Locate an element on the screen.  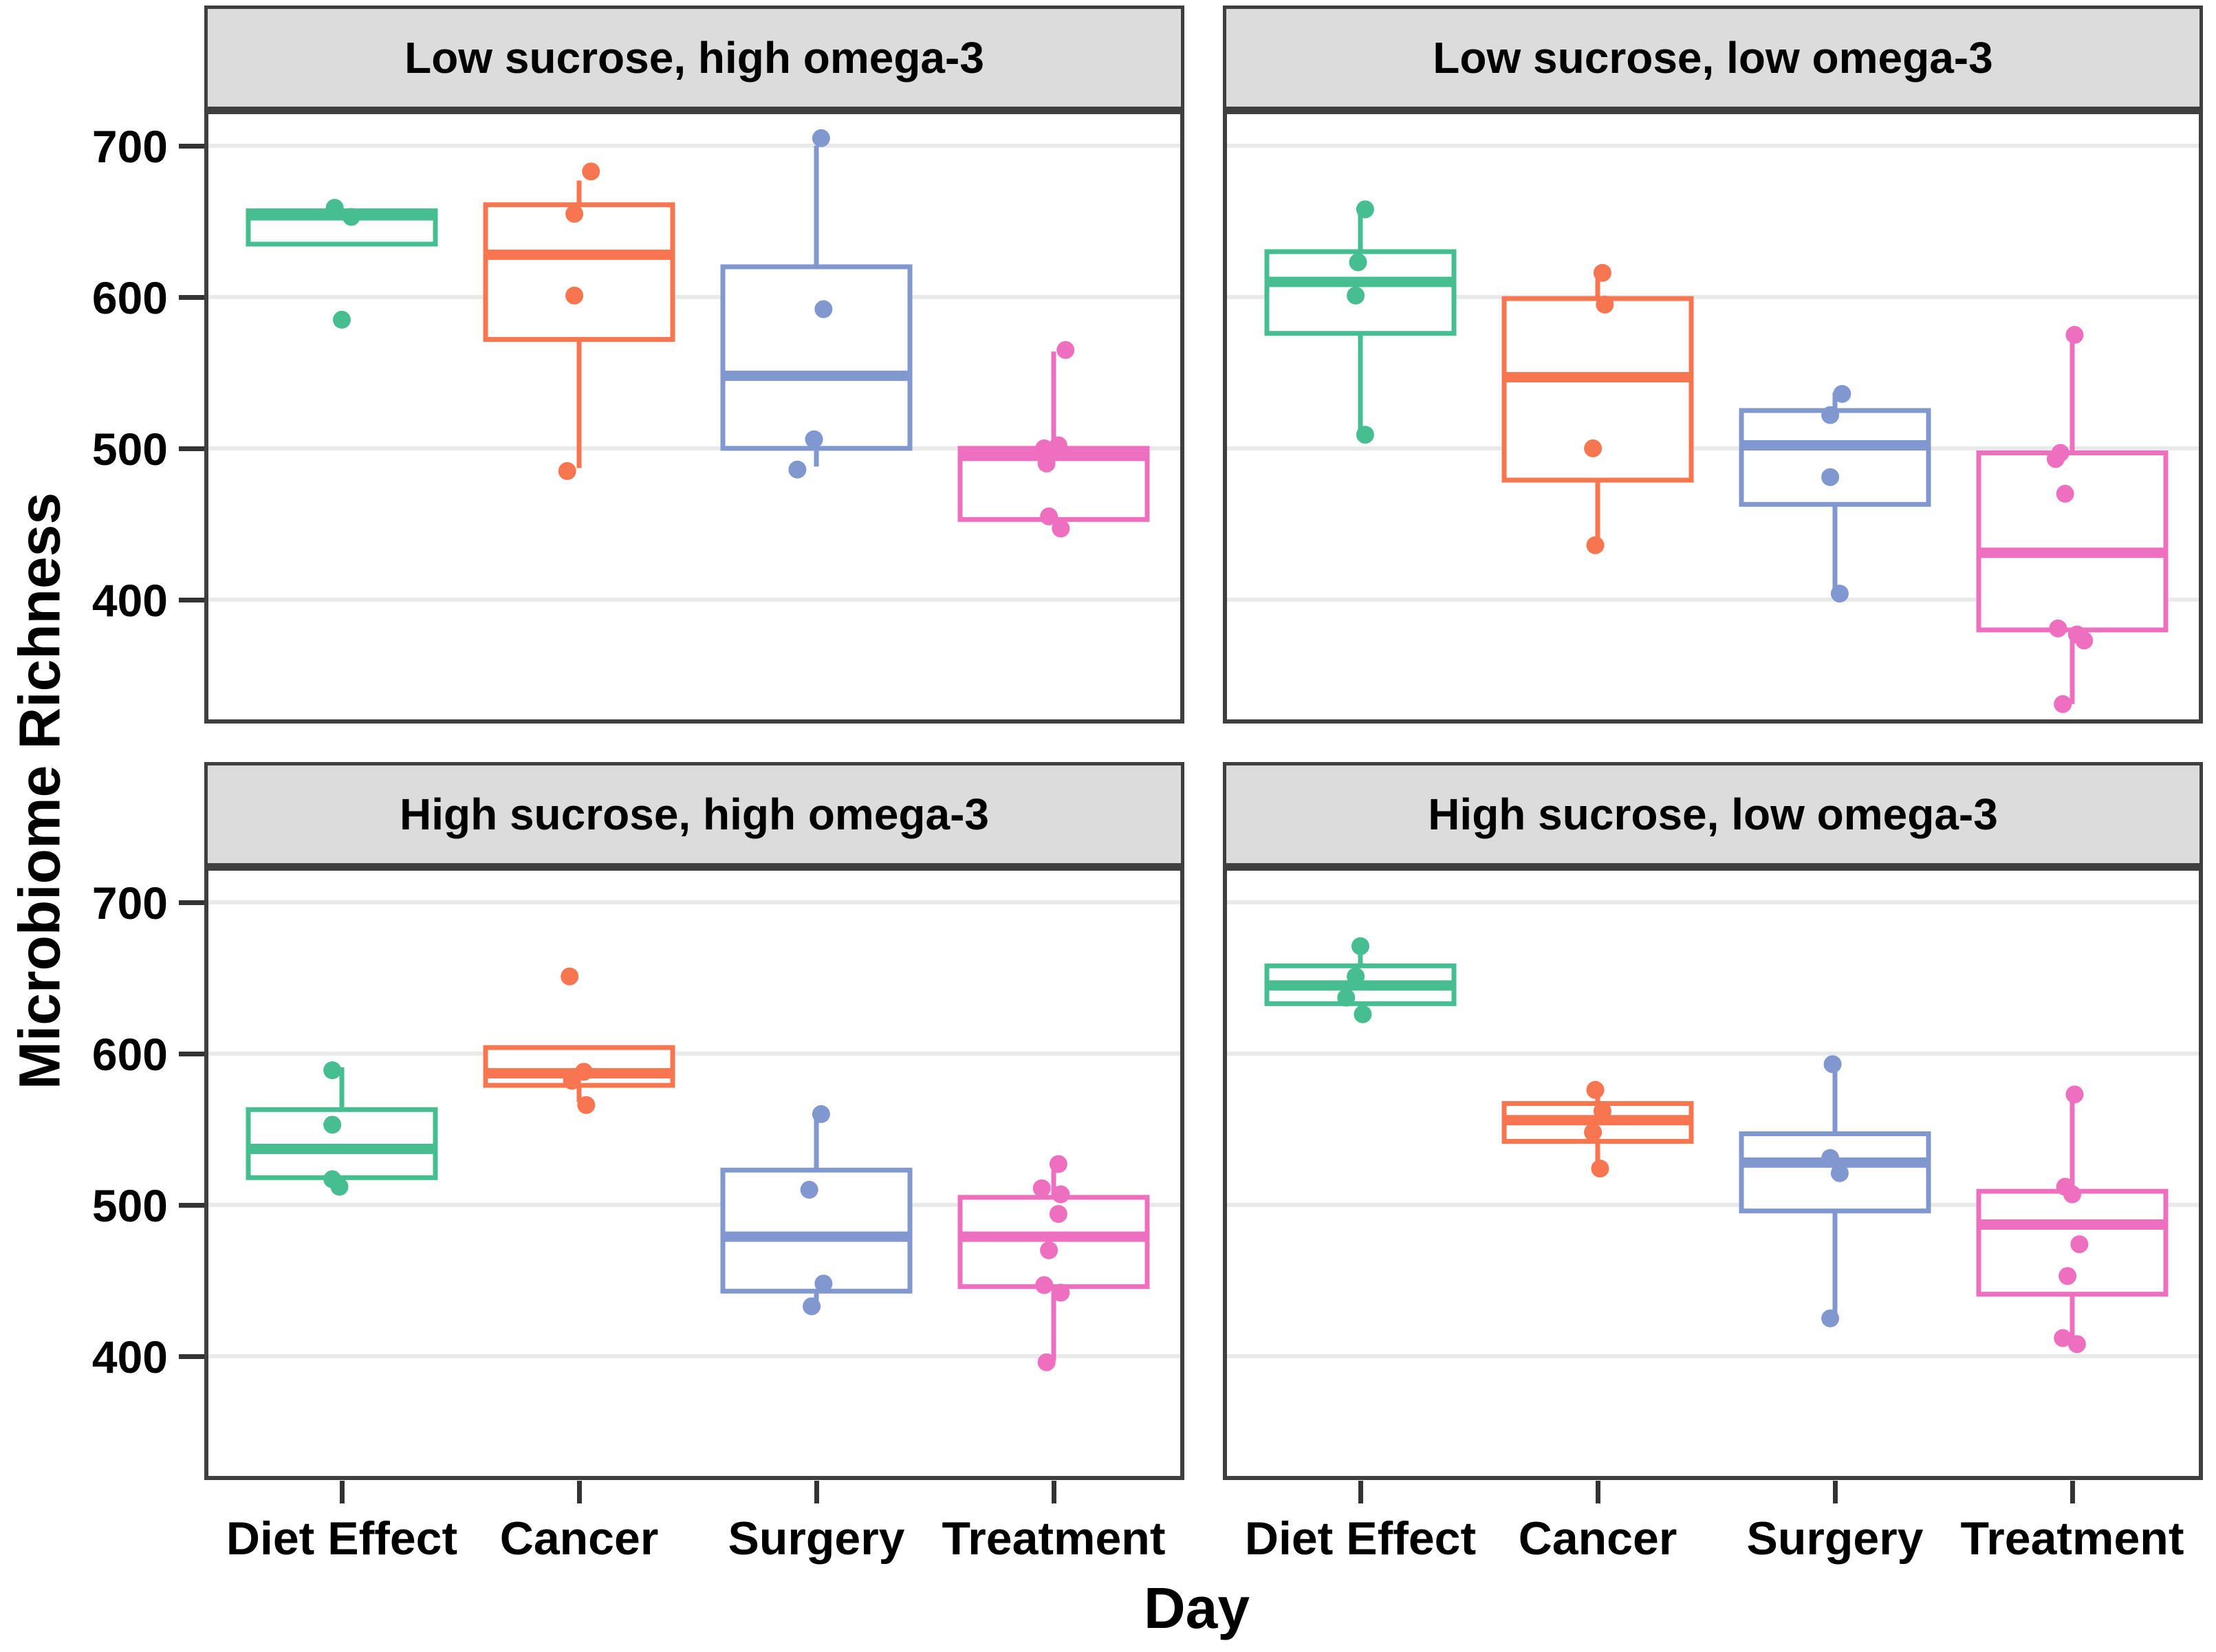
box-treatment is located at coordinates (2073, 541).